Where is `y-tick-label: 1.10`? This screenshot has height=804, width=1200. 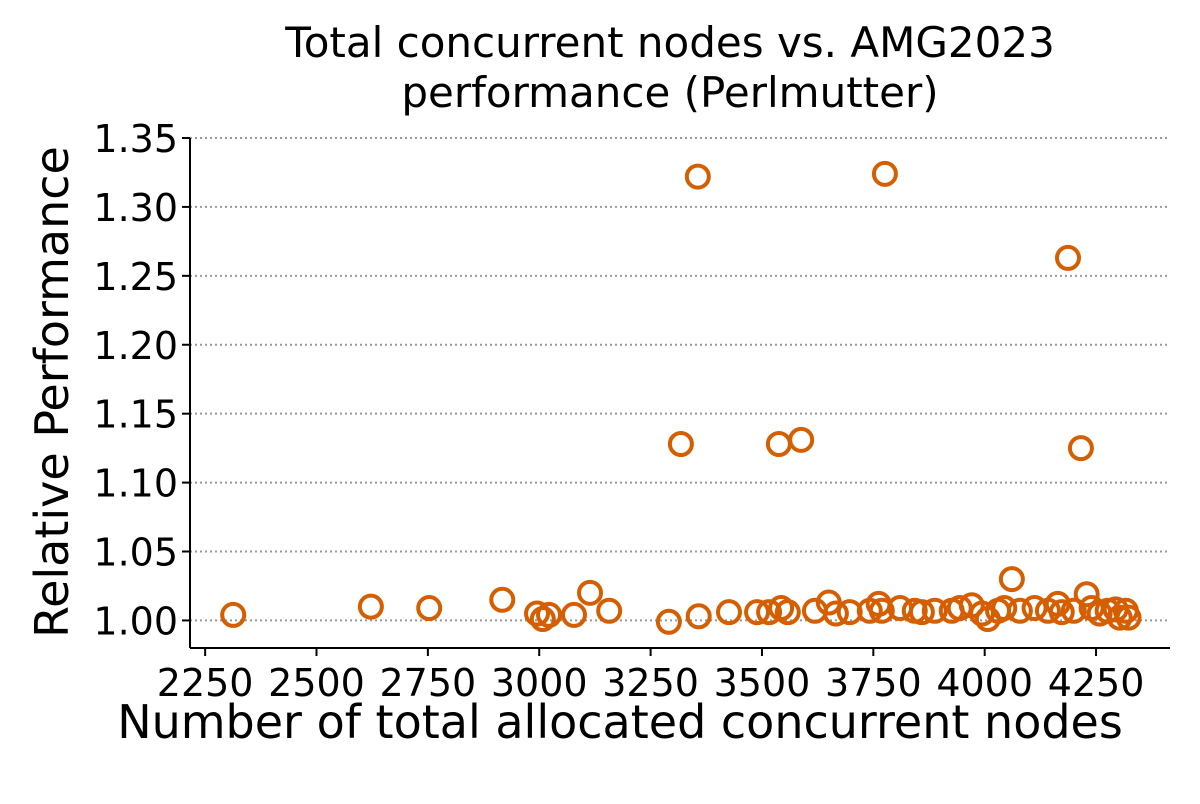 y-tick-label: 1.10 is located at coordinates (135, 484).